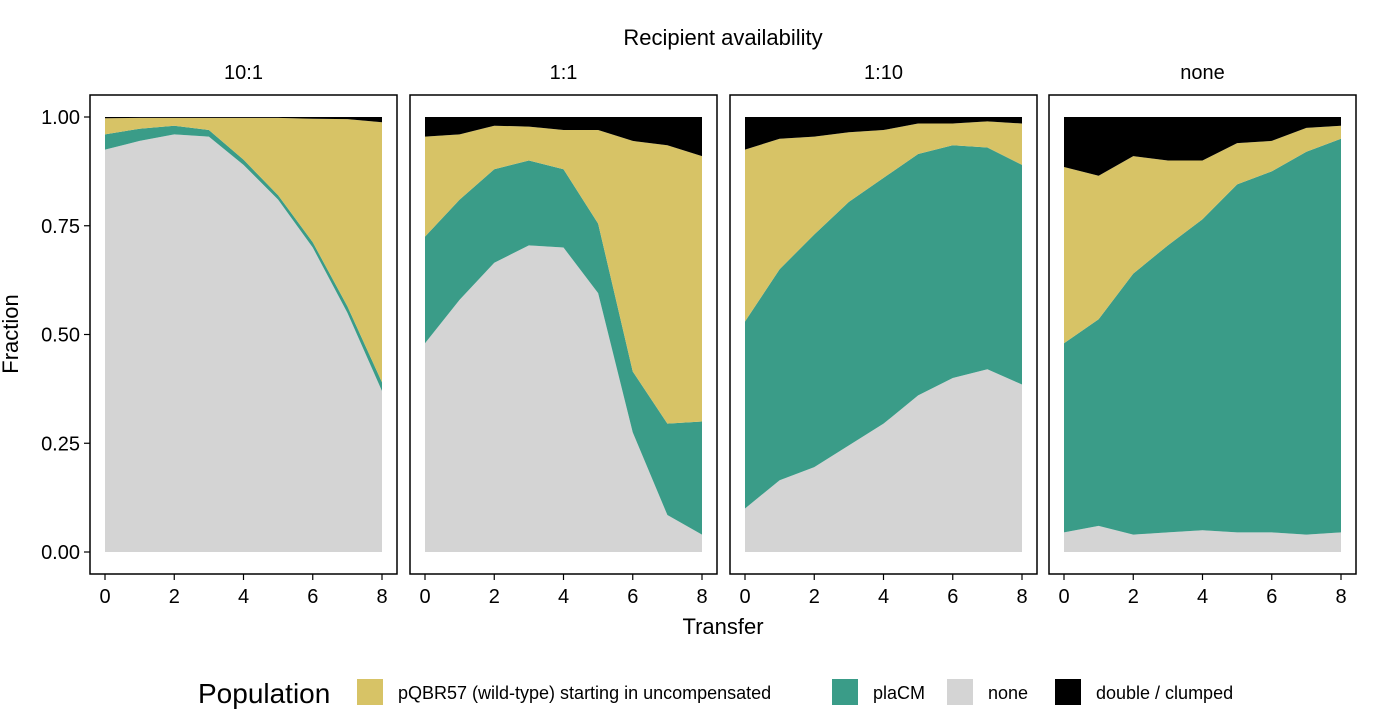 The width and height of the screenshot is (1380, 720). Describe the element at coordinates (564, 73) in the screenshot. I see `panel-label: 1:1` at that location.